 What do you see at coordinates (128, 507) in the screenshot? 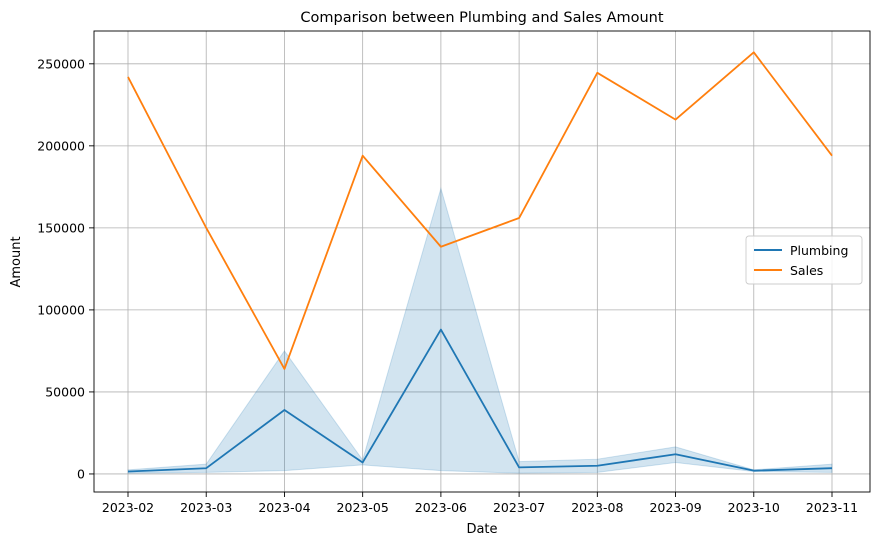
I see `x-tick-label: 2023-02` at bounding box center [128, 507].